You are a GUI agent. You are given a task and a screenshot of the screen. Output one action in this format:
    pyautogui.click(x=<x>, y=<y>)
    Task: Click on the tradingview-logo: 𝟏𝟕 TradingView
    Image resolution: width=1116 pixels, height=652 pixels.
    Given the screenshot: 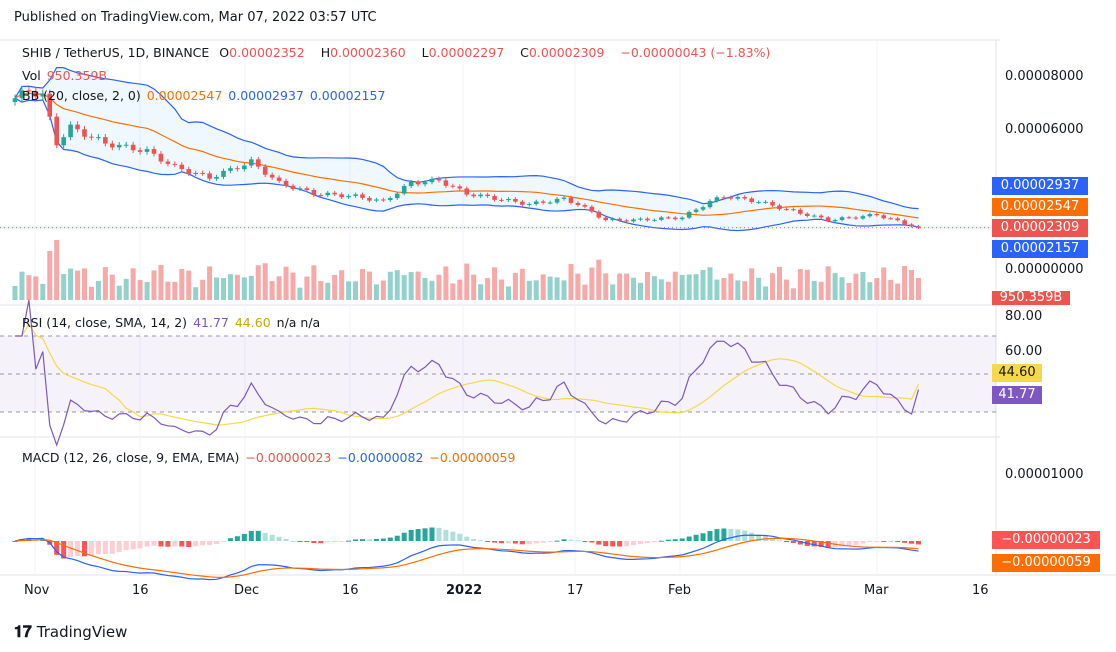 What is the action you would take?
    pyautogui.click(x=70, y=632)
    